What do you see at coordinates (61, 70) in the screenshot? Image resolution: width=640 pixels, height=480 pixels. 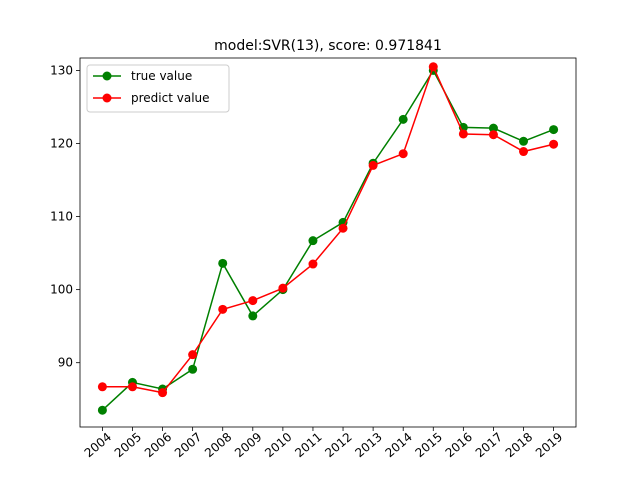 I see `y-tick-label: 130` at bounding box center [61, 70].